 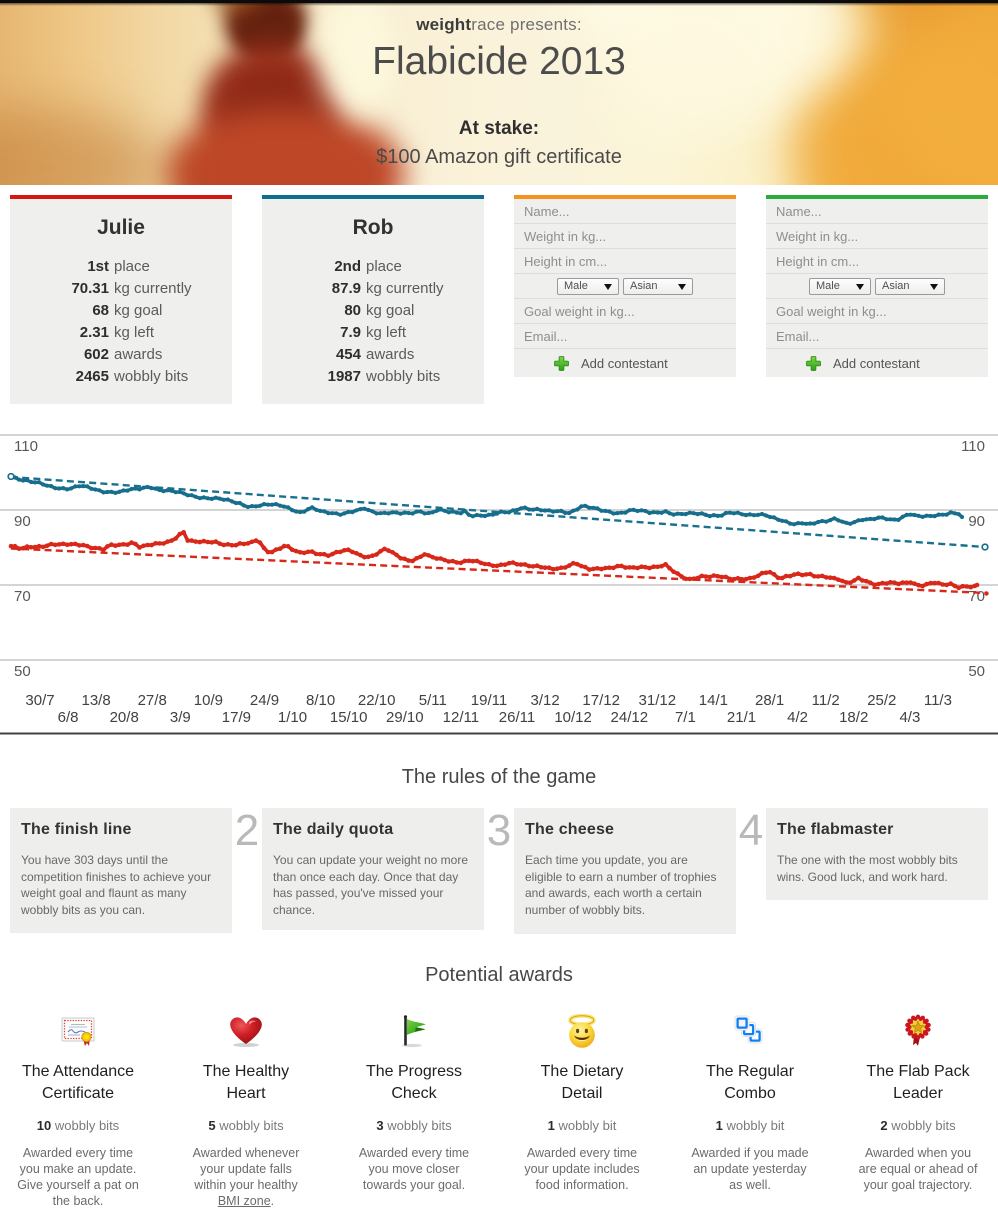 I want to click on svg-text: 31/12, so click(x=658, y=700).